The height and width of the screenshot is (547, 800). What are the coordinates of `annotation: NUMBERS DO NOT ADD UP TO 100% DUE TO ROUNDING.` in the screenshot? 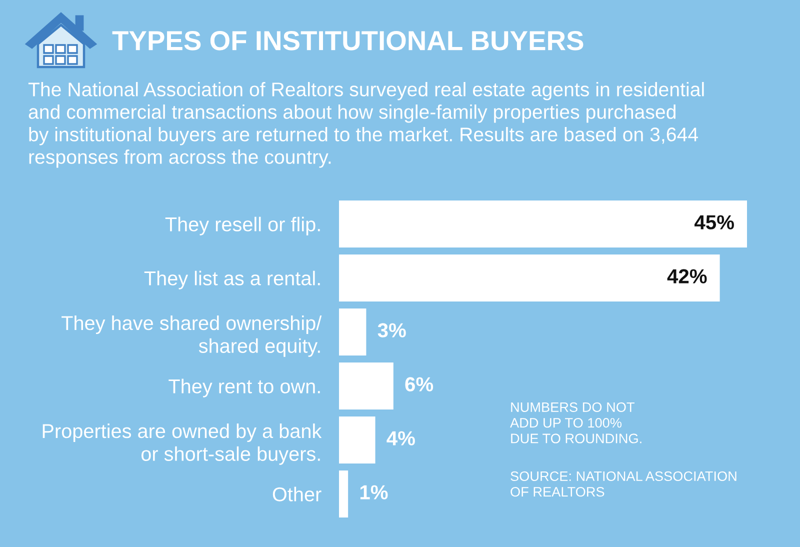 It's located at (576, 423).